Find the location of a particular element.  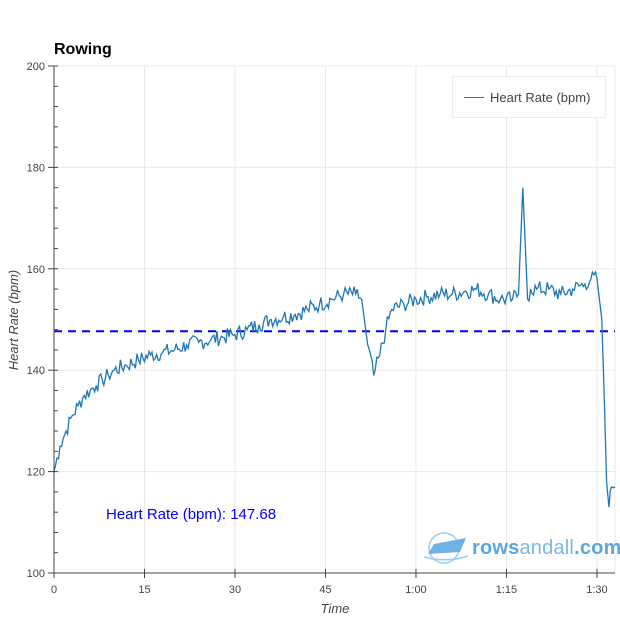

x-tick-label: 15 is located at coordinates (144, 590).